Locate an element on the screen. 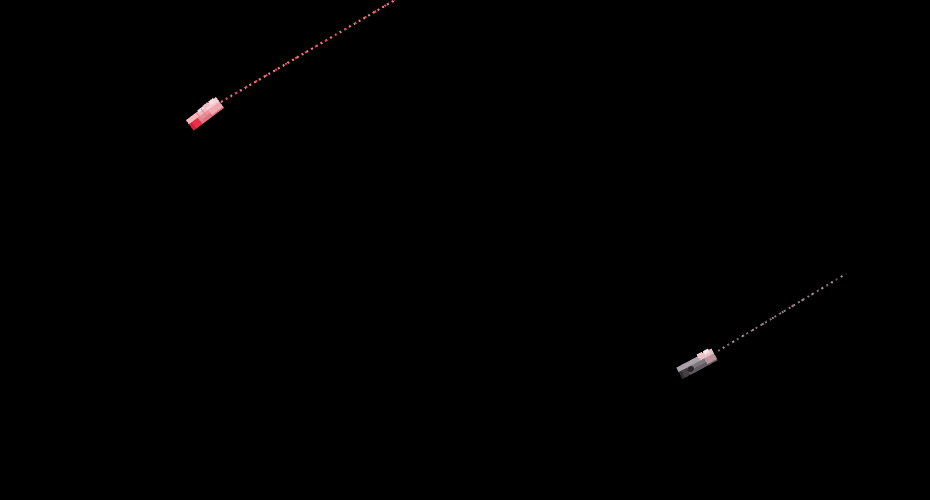 This screenshot has height=500, width=930. gray-rocket-nose-block-a is located at coordinates (700, 355).